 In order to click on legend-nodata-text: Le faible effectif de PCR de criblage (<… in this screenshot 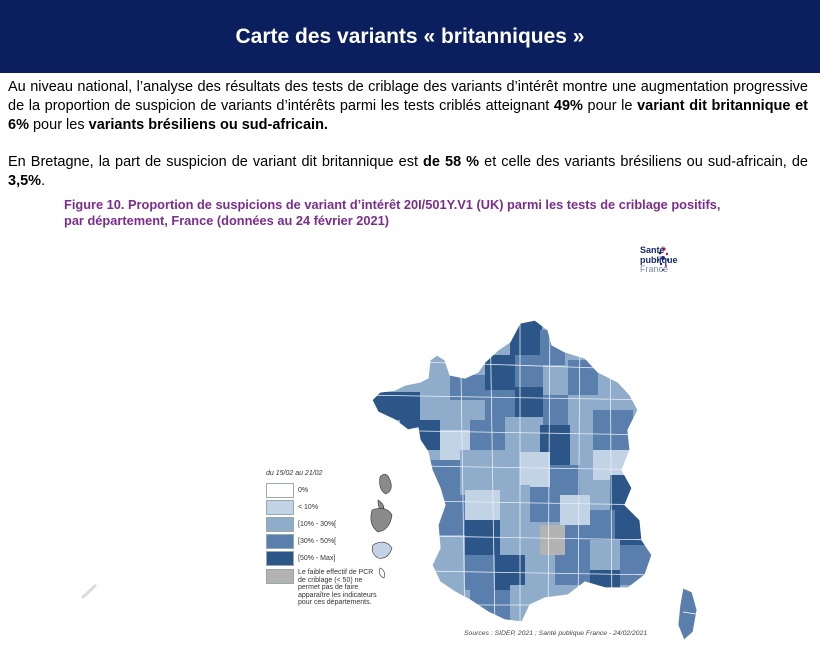, I will do `click(337, 588)`.